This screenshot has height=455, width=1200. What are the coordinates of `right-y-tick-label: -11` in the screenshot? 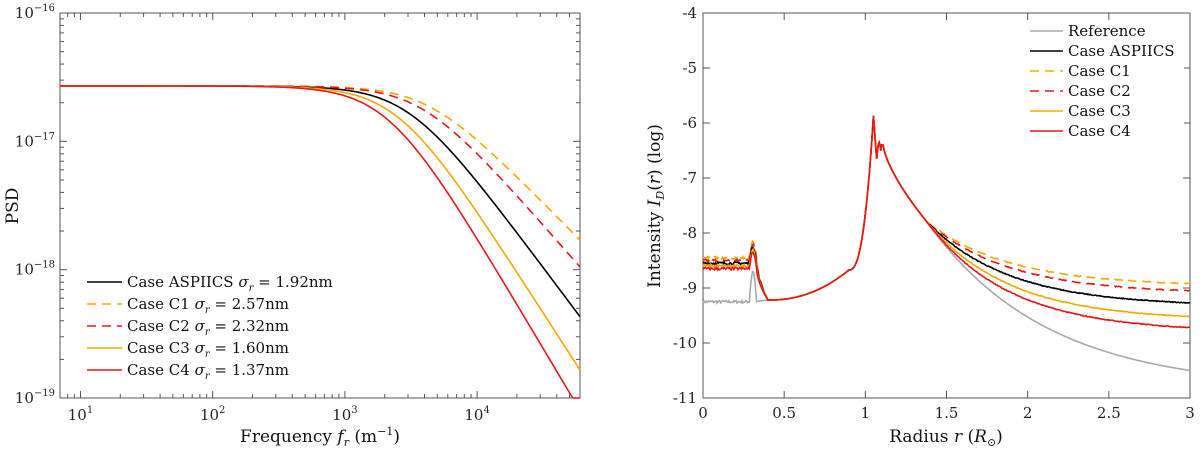 It's located at (685, 398).